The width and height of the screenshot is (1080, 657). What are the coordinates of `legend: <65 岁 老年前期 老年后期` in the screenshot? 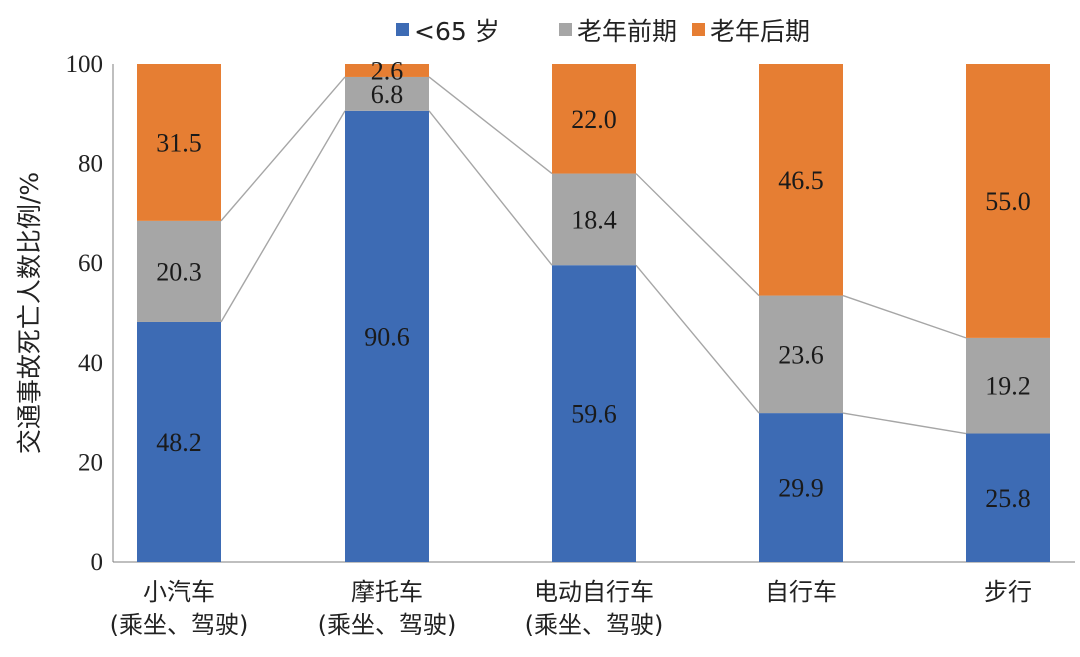 It's located at (603, 31).